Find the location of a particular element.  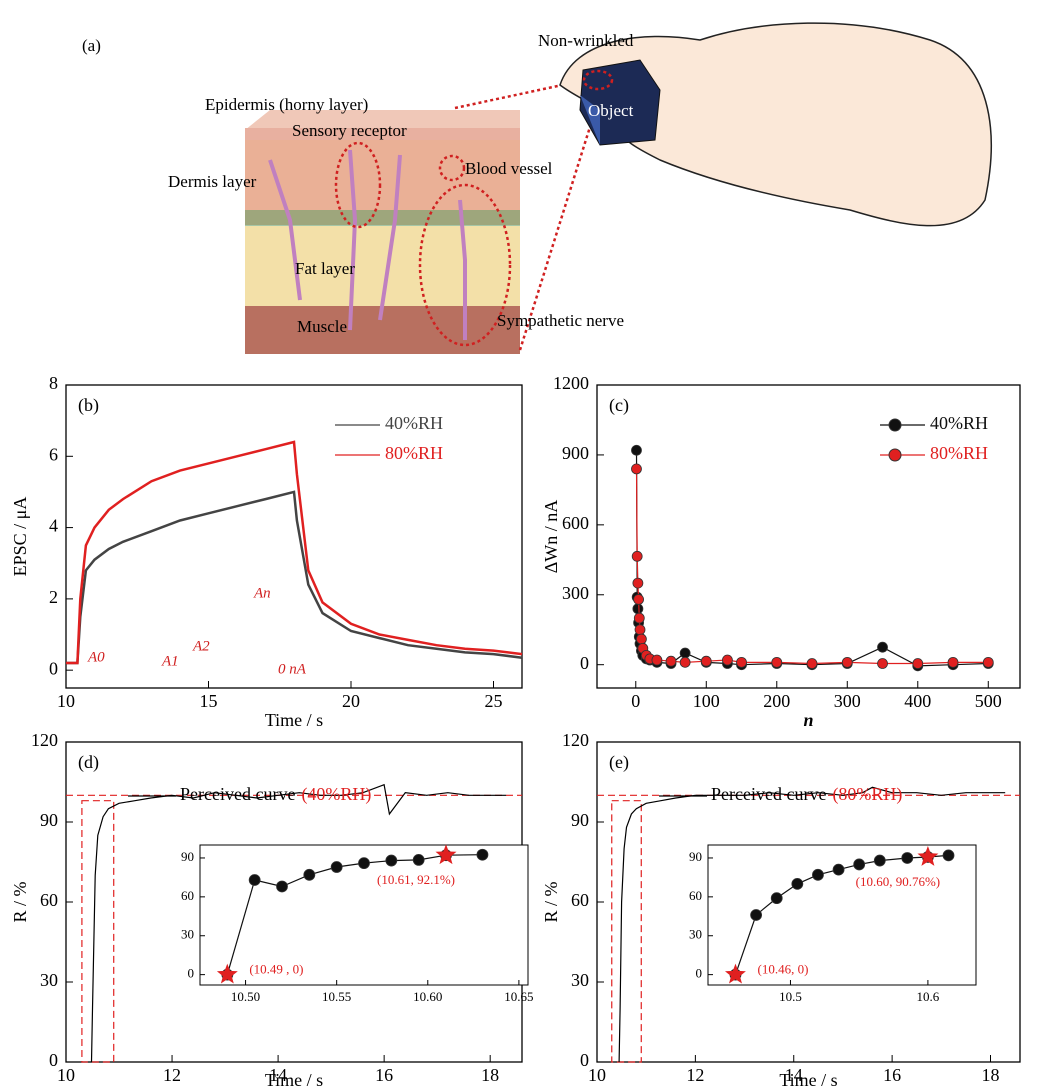

panel-label: (d) is located at coordinates (88, 762).